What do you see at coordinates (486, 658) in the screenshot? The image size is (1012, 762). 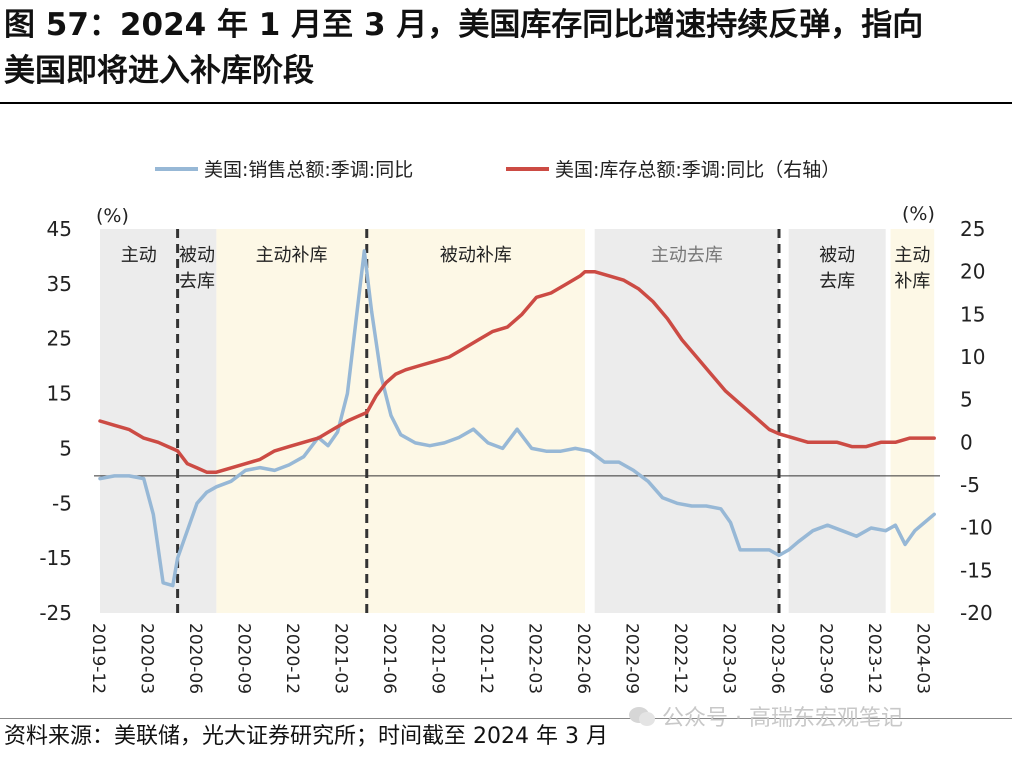 I see `x-tick-label: 2021-12` at bounding box center [486, 658].